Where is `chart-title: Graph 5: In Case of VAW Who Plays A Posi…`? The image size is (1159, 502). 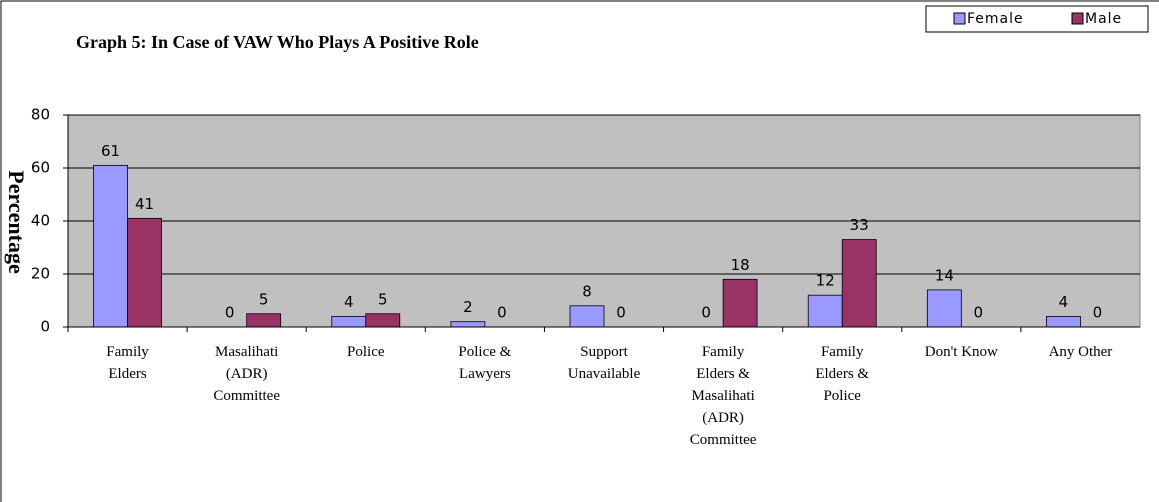
chart-title: Graph 5: In Case of VAW Who Plays A Posi… is located at coordinates (277, 42).